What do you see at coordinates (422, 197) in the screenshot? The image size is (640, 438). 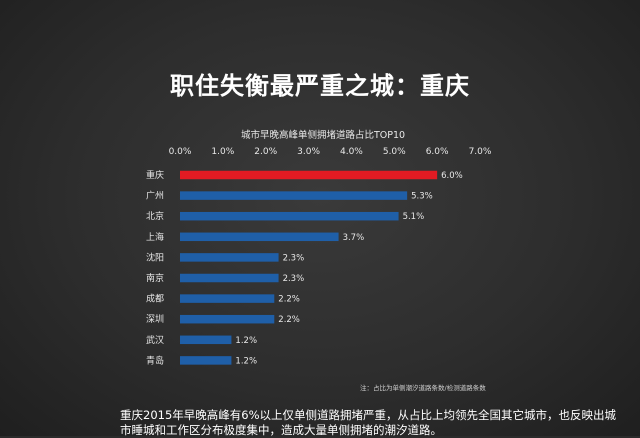 I see `value-label: 5.3%` at bounding box center [422, 197].